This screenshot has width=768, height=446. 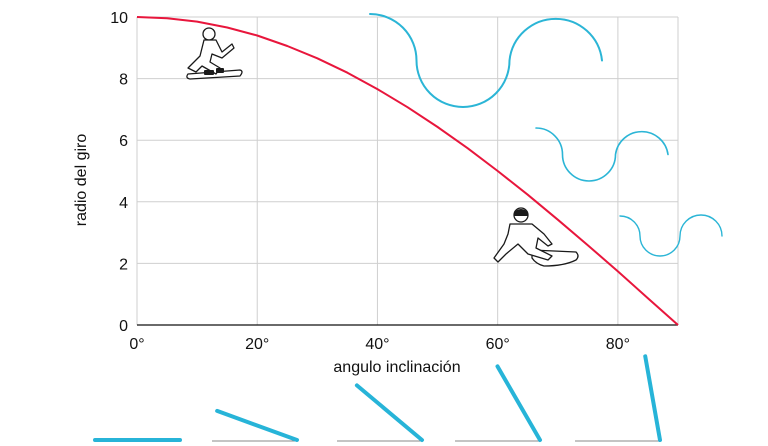 I want to click on y-tick-label: 6, so click(x=123, y=141).